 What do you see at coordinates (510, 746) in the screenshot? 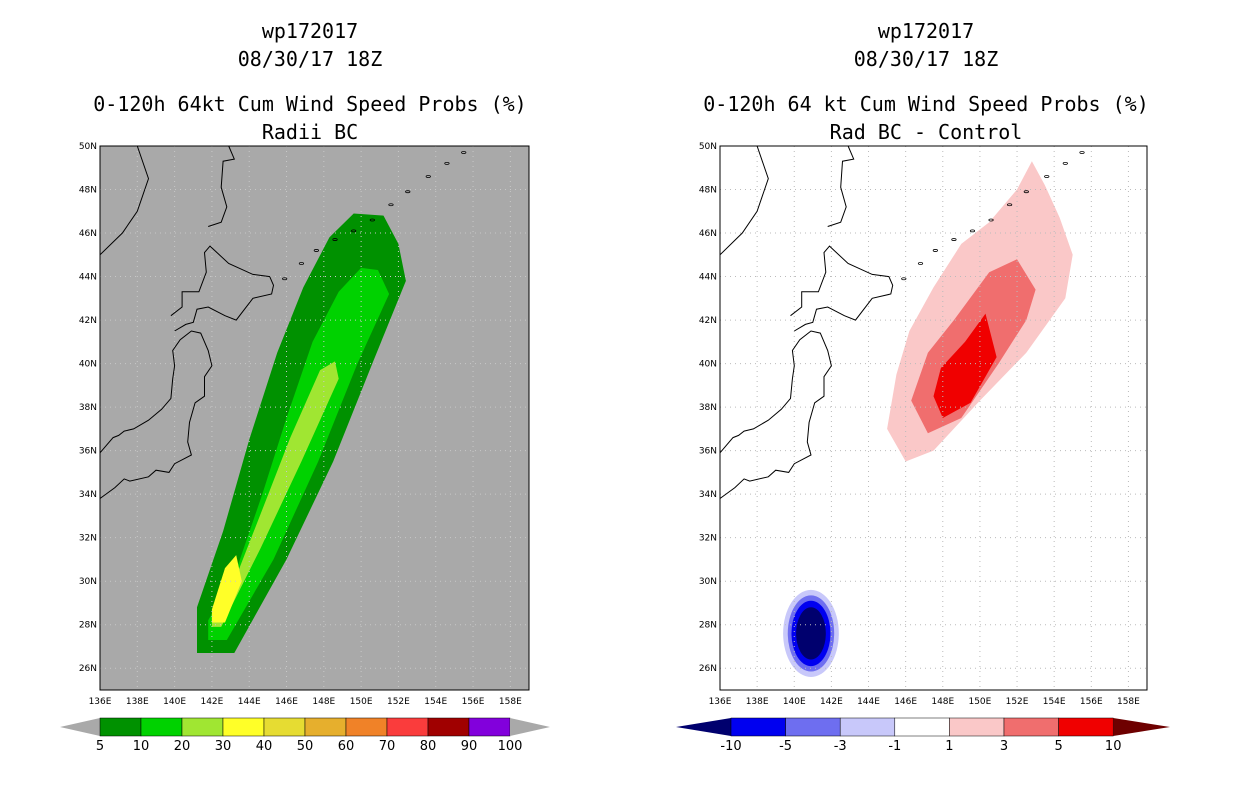
I see `colorbar-left-label: 100` at bounding box center [510, 746].